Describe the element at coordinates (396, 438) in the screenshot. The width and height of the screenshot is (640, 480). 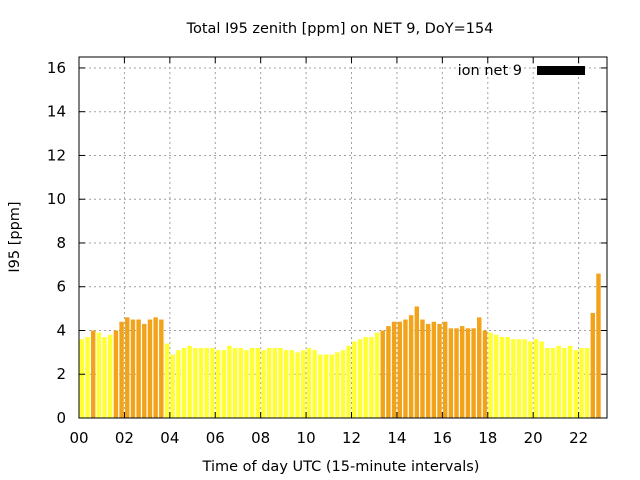
I see `x-tick-label: 14` at that location.